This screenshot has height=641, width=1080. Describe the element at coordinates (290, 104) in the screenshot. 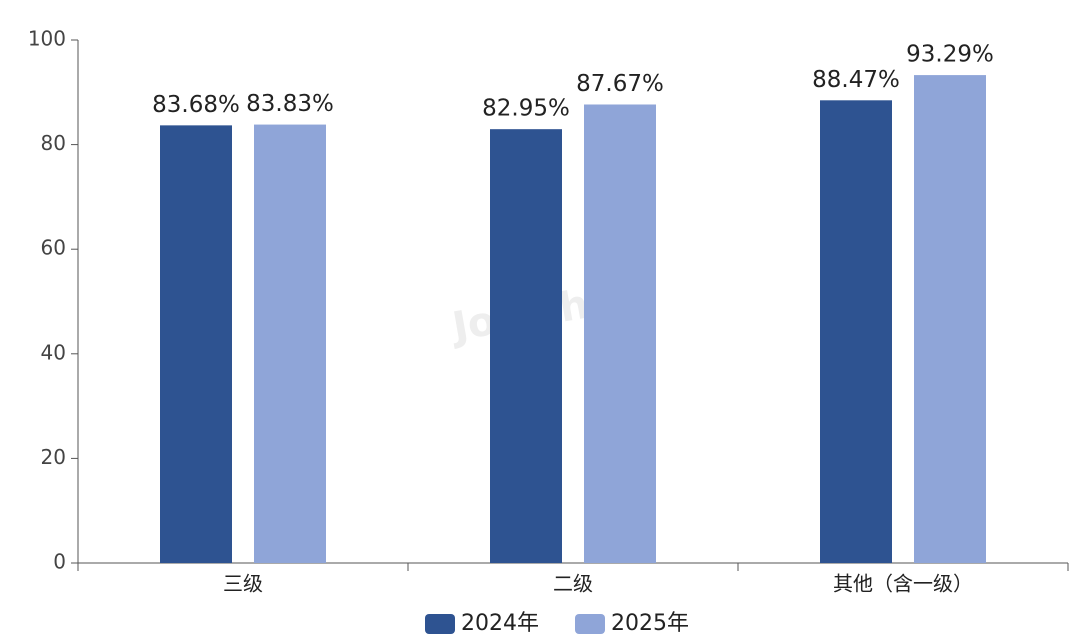

I see `value-label: 83.83%` at that location.